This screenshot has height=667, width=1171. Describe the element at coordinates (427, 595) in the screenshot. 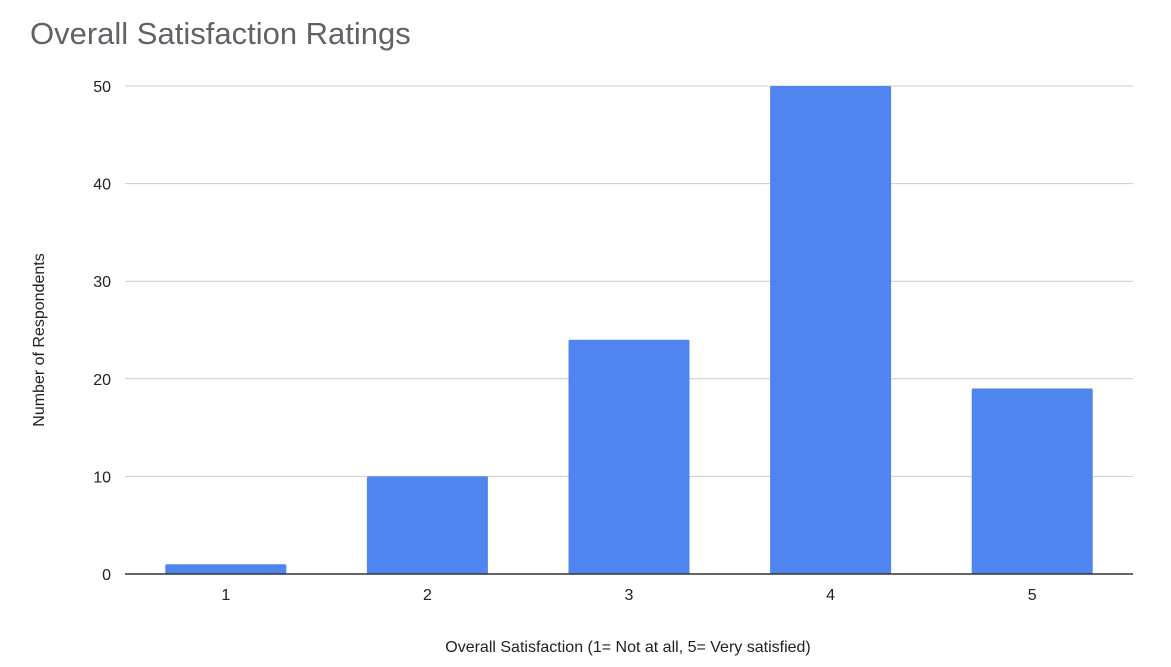

I see `x-tick-label: 2` at that location.